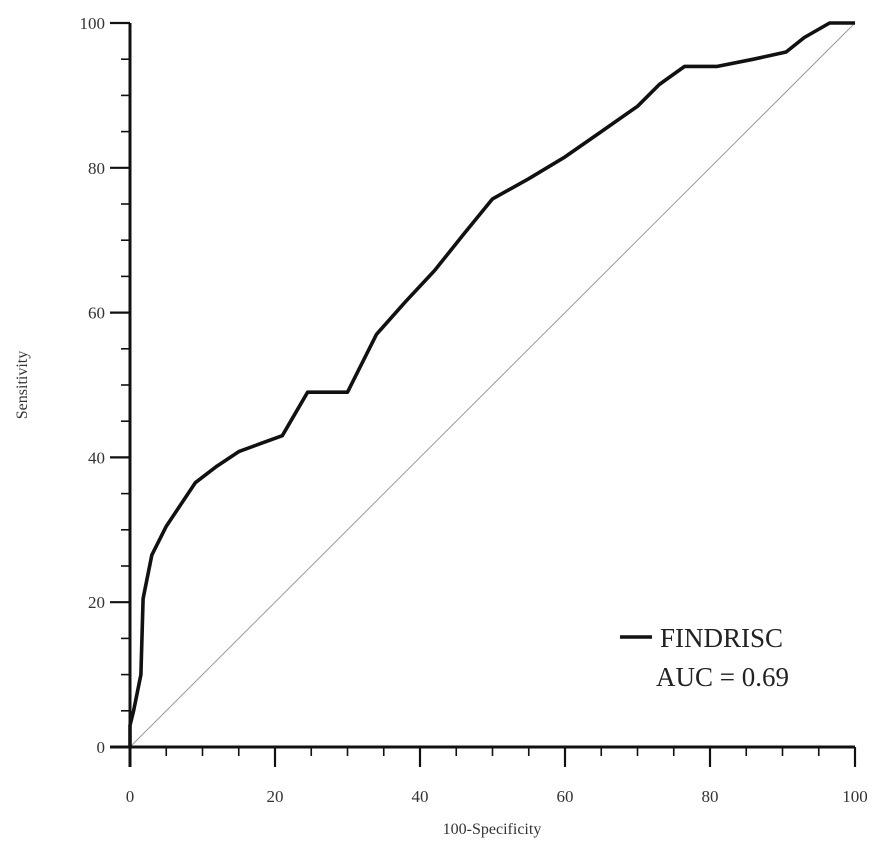 The width and height of the screenshot is (876, 846). Describe the element at coordinates (96, 457) in the screenshot. I see `y-tick-label: 40` at that location.